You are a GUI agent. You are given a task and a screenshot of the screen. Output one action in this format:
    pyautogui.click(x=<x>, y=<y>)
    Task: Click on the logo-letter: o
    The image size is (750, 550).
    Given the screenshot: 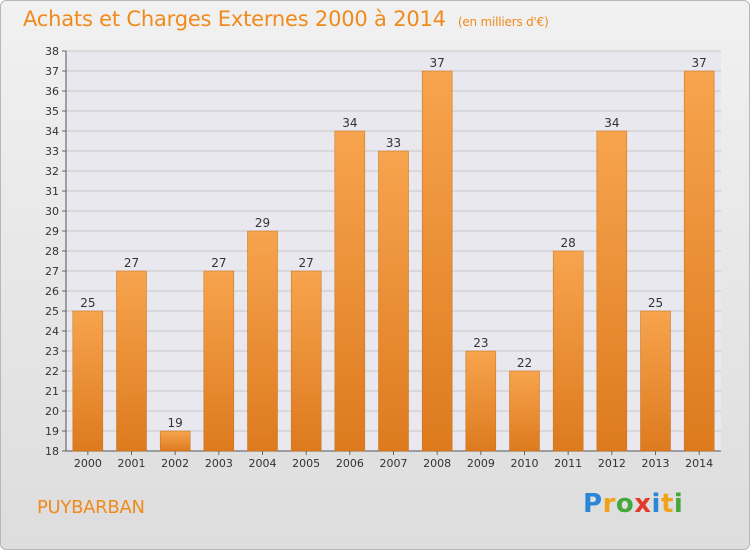 What is the action you would take?
    pyautogui.click(x=625, y=504)
    